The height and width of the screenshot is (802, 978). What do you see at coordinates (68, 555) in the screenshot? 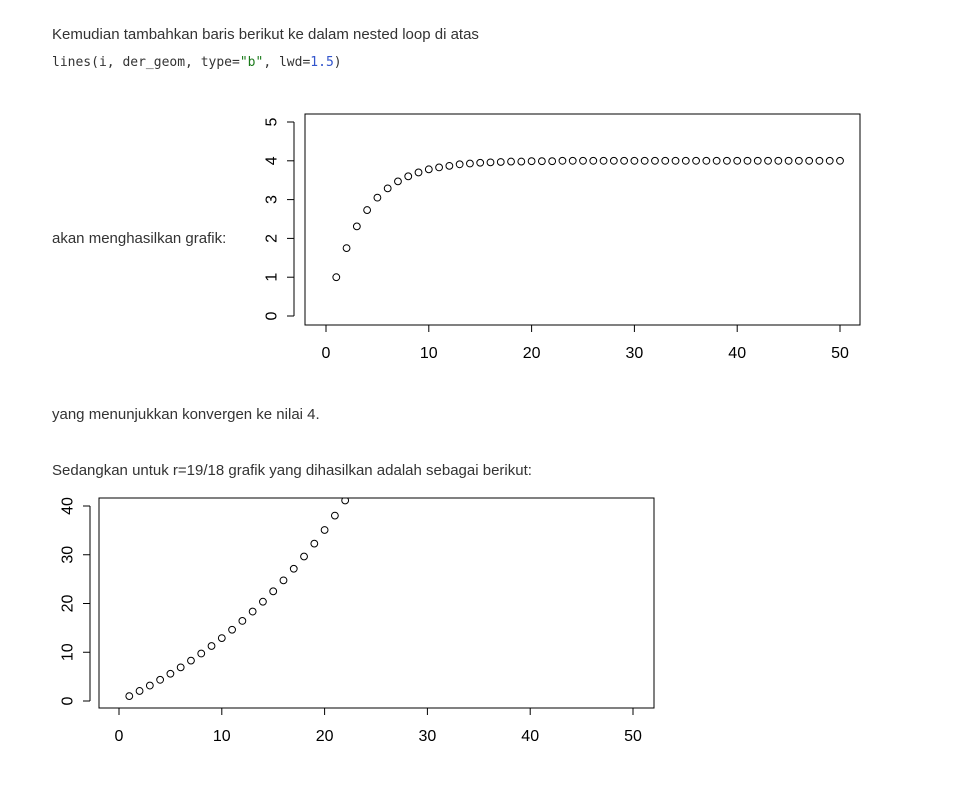
I see `y-tick-label: 30` at bounding box center [68, 555].